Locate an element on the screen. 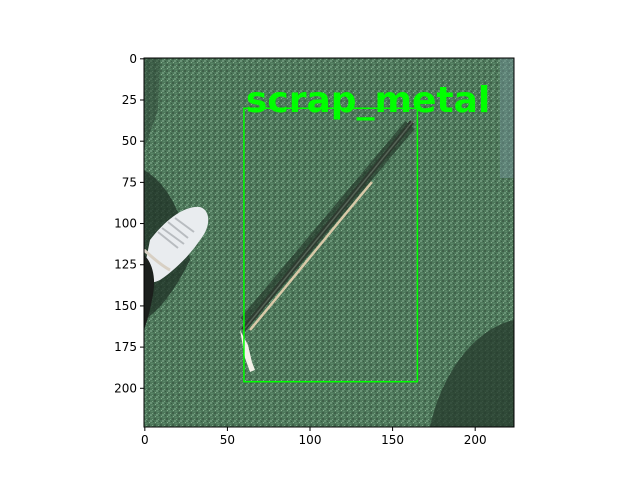 This screenshot has height=480, width=640. y-tick-label: 100 is located at coordinates (125, 224).